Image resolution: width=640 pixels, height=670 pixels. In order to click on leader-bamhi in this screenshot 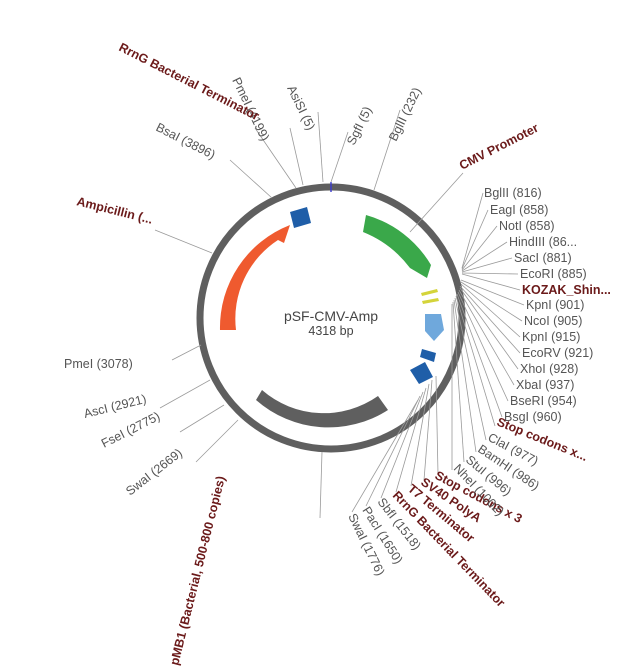, I will do `click(465, 376)`.